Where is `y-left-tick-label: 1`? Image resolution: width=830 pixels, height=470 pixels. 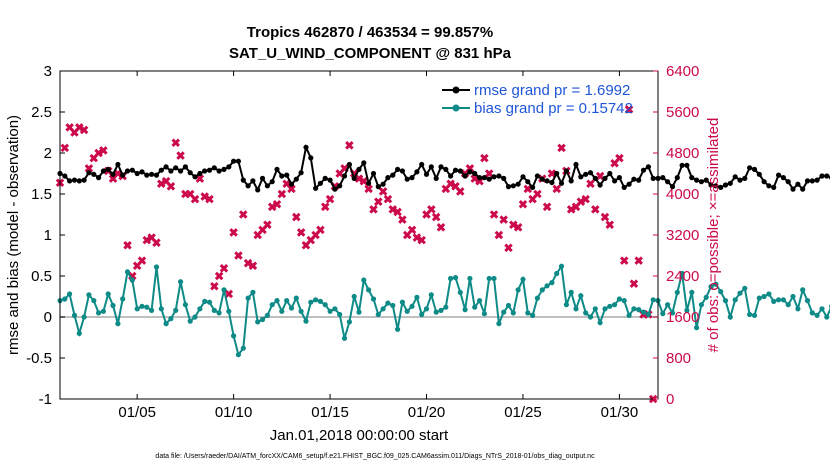 y-left-tick-label: 1 is located at coordinates (48, 235).